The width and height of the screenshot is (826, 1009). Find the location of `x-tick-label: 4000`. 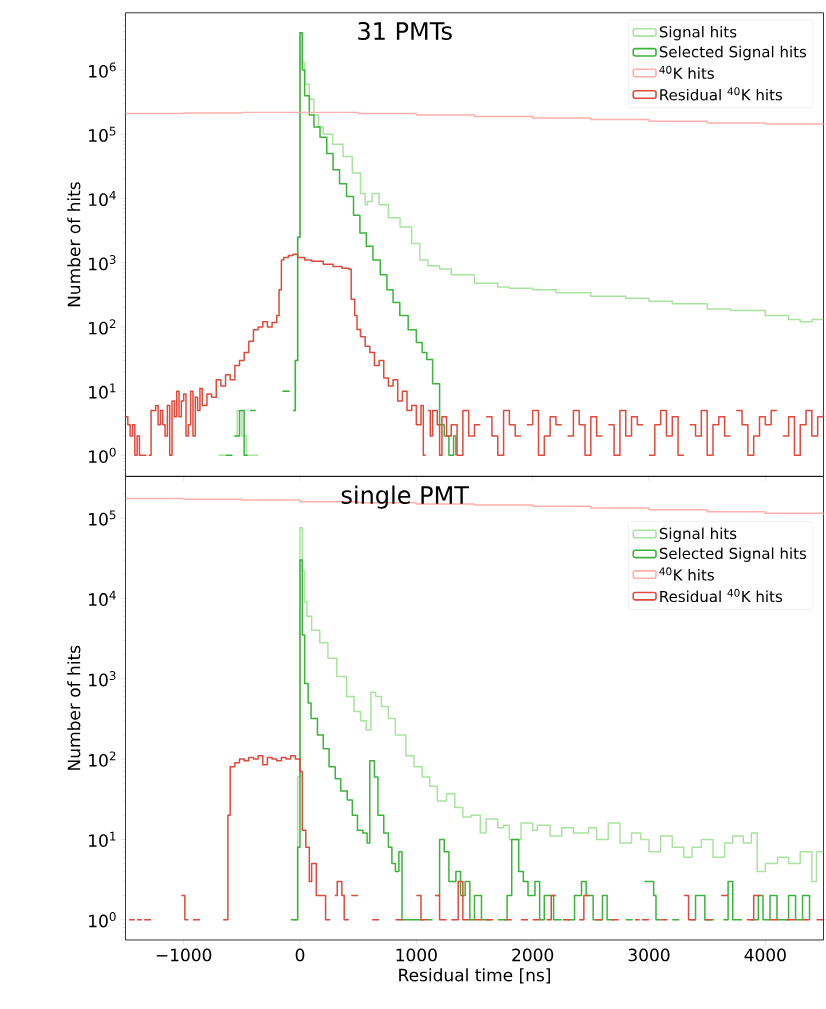

x-tick-label: 4000 is located at coordinates (765, 955).